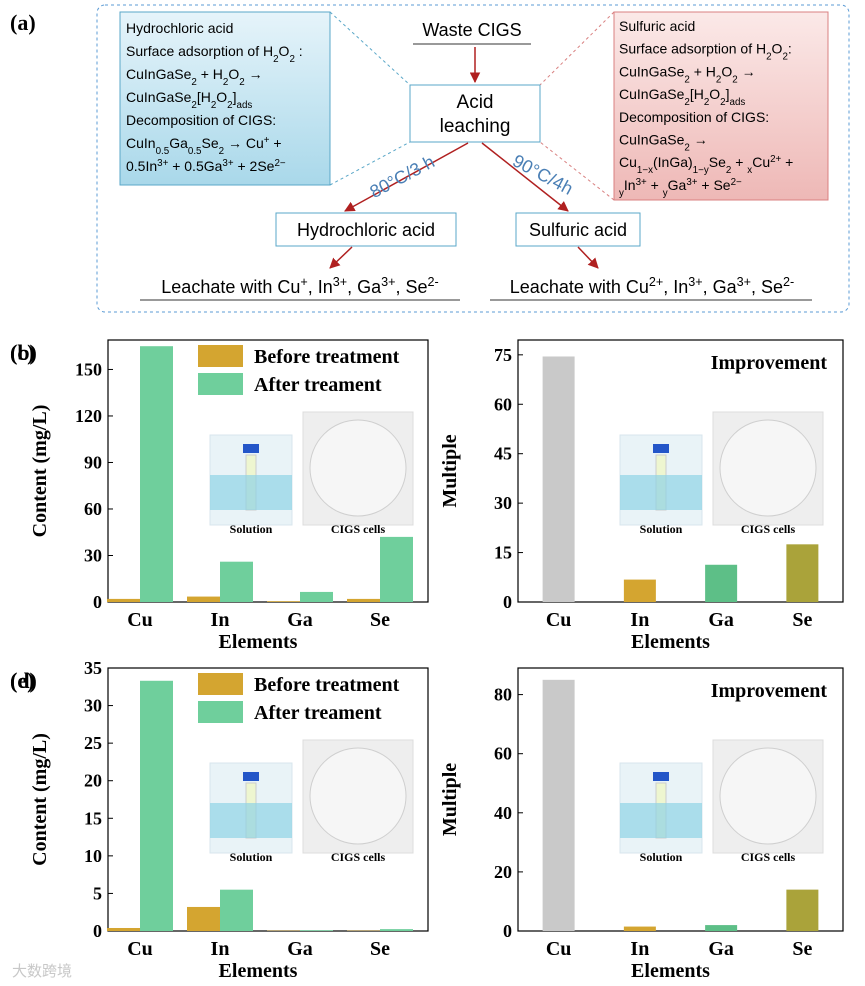 The width and height of the screenshot is (865, 986). What do you see at coordinates (401, 176) in the screenshot?
I see `condition: 80°C/3 h` at bounding box center [401, 176].